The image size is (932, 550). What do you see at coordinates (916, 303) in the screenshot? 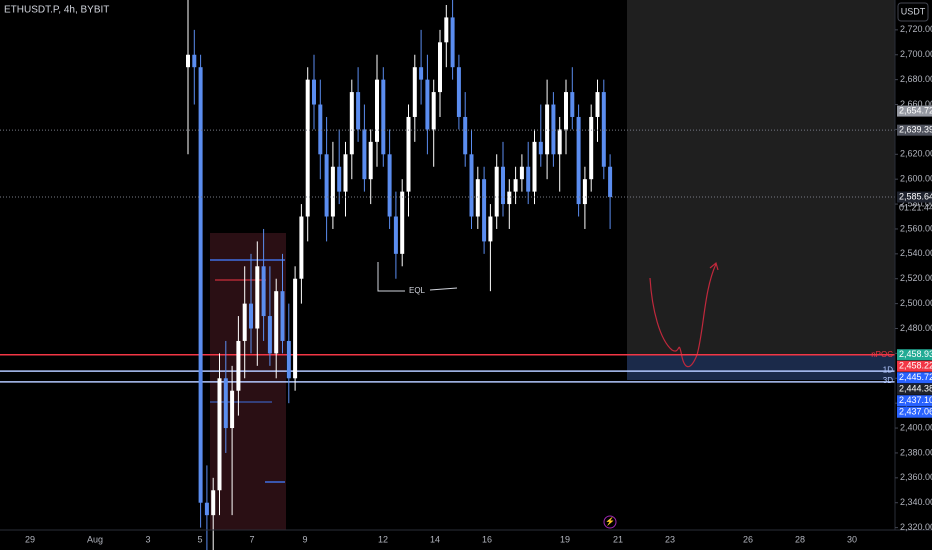
I see `y-tick-label: 2,500.00` at bounding box center [916, 303].